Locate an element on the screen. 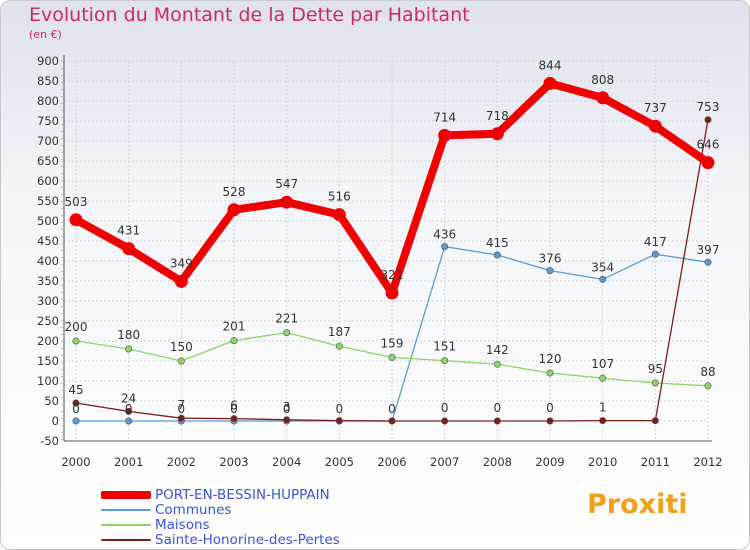 The image size is (750, 550). x-tick-label: 2003 is located at coordinates (233, 462).